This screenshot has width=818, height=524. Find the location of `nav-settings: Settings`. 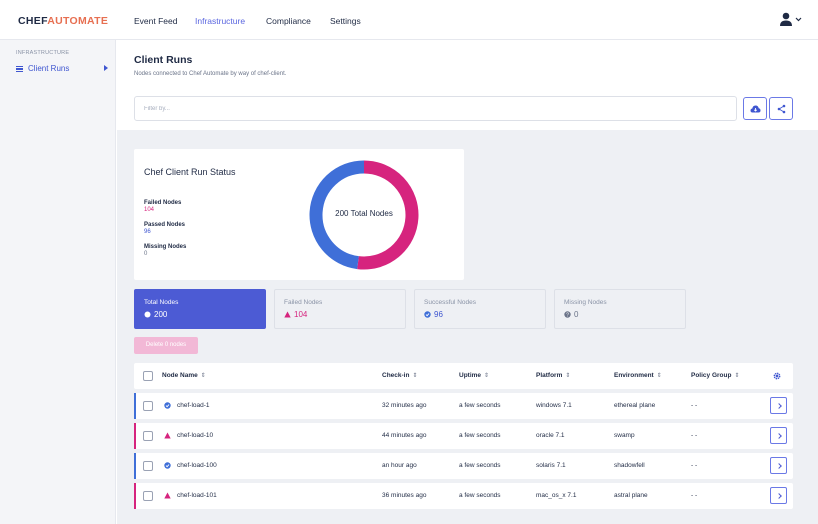

nav-settings: Settings is located at coordinates (345, 21).